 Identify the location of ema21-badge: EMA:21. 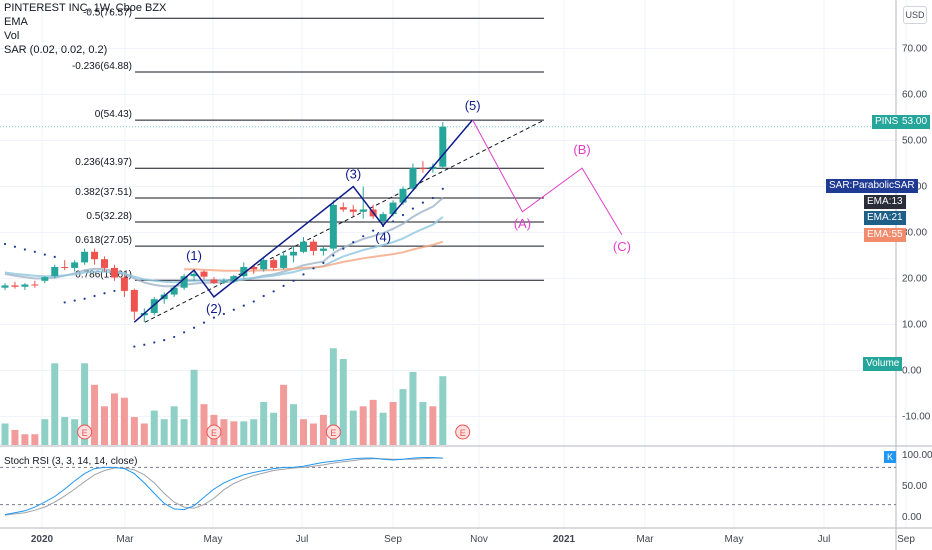
(885, 218).